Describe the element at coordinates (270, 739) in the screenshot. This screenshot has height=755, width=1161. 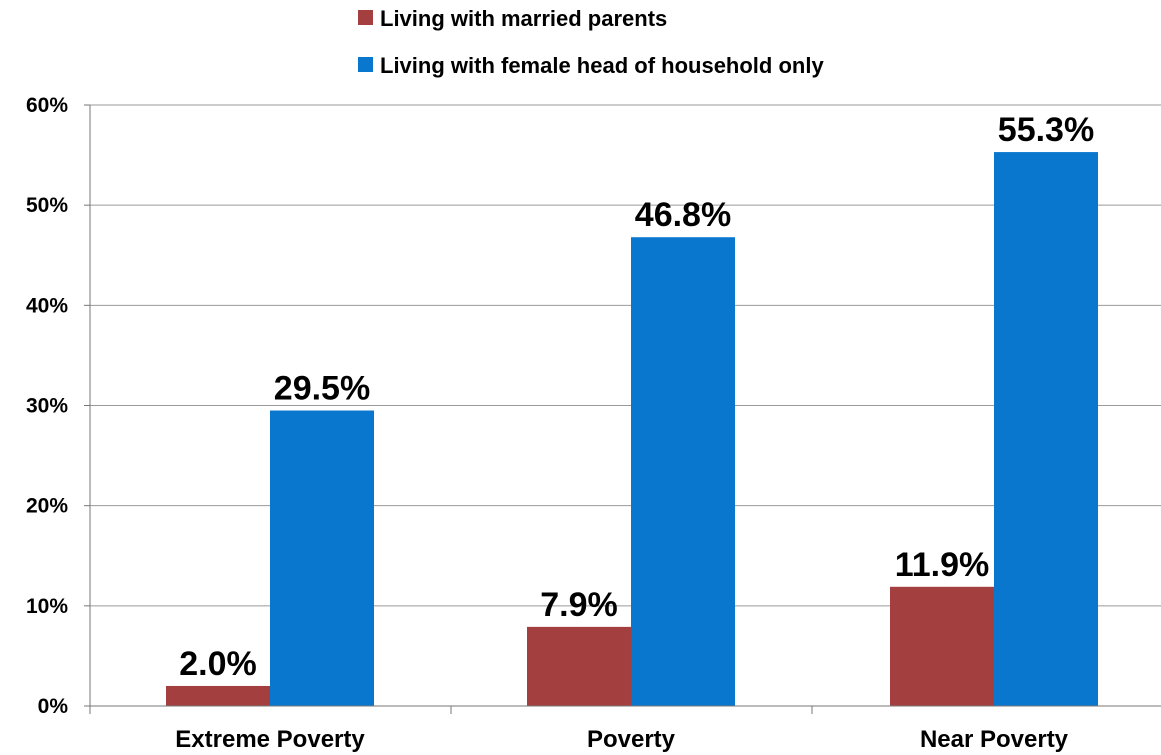
I see `x-category-label-extreme-poverty: Extreme Poverty` at that location.